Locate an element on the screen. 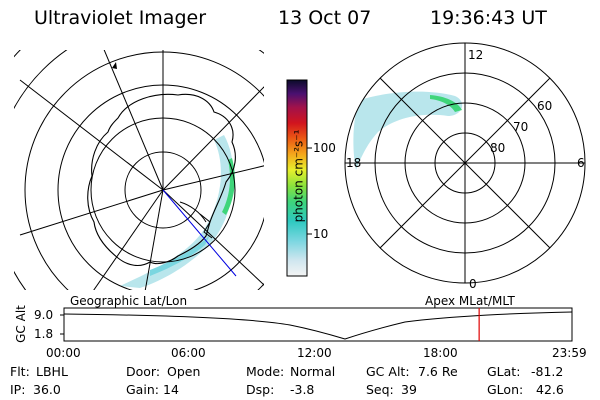  gcalt-label: GC Alt: is located at coordinates (388, 371).